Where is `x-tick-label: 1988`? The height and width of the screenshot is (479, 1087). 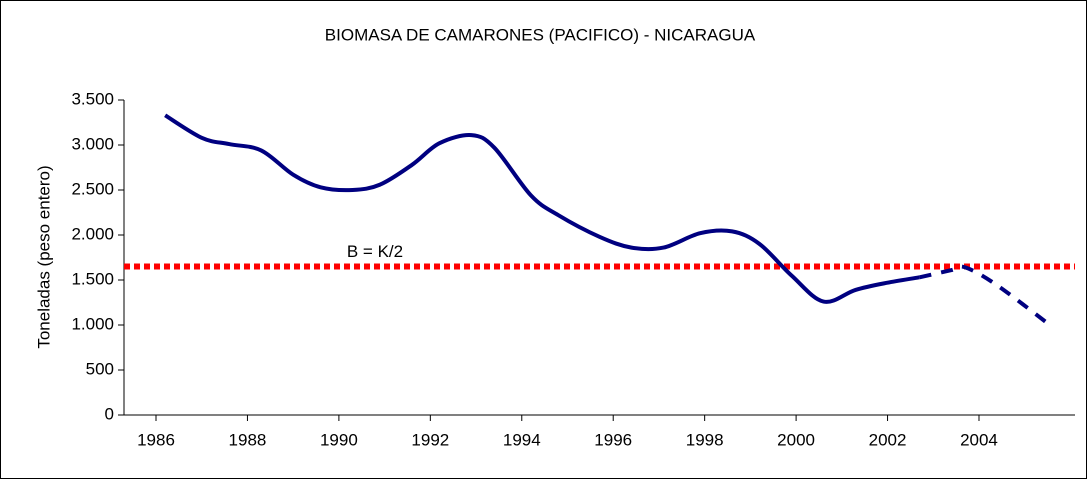
x-tick-label: 1988 is located at coordinates (248, 439).